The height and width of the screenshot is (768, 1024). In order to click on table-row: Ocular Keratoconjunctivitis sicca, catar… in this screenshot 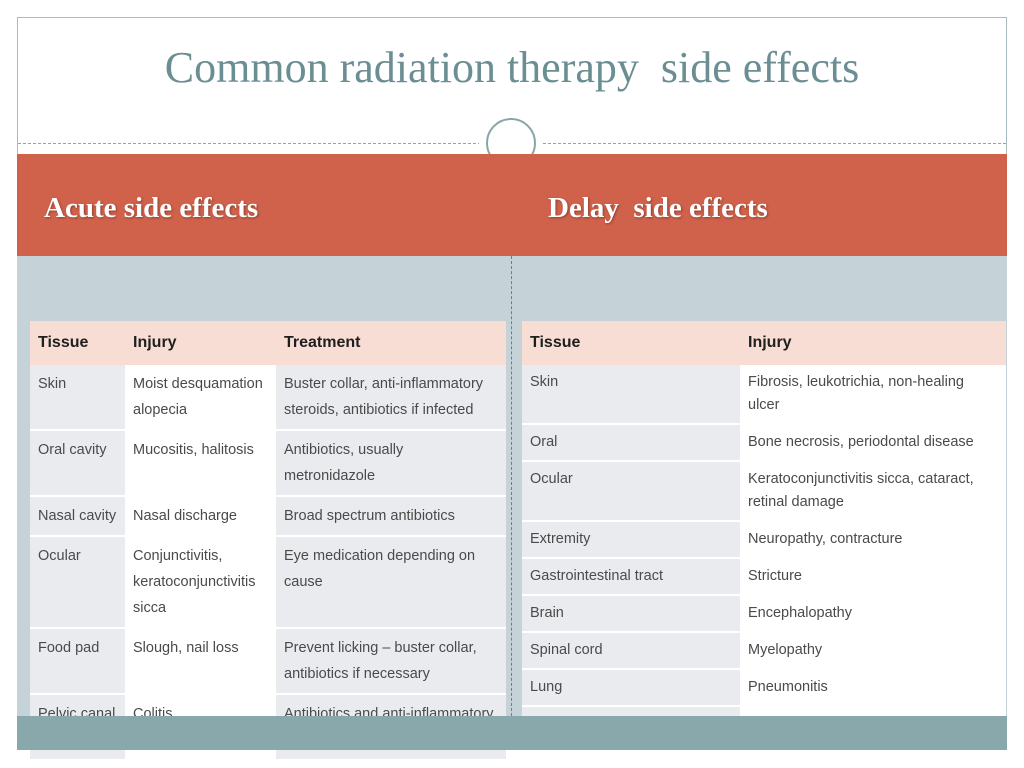, I will do `click(764, 491)`.